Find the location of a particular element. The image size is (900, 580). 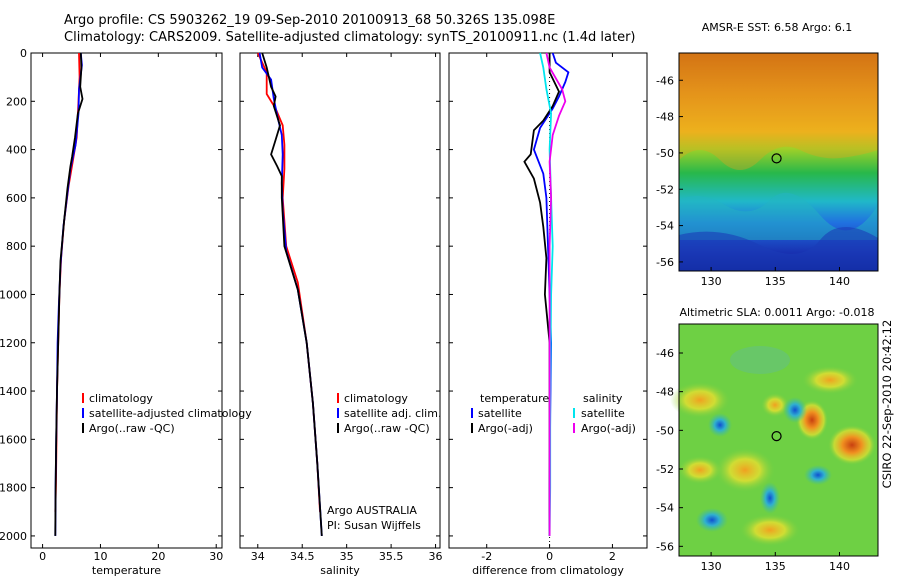

x-tick-label: 34.5 is located at coordinates (302, 556).